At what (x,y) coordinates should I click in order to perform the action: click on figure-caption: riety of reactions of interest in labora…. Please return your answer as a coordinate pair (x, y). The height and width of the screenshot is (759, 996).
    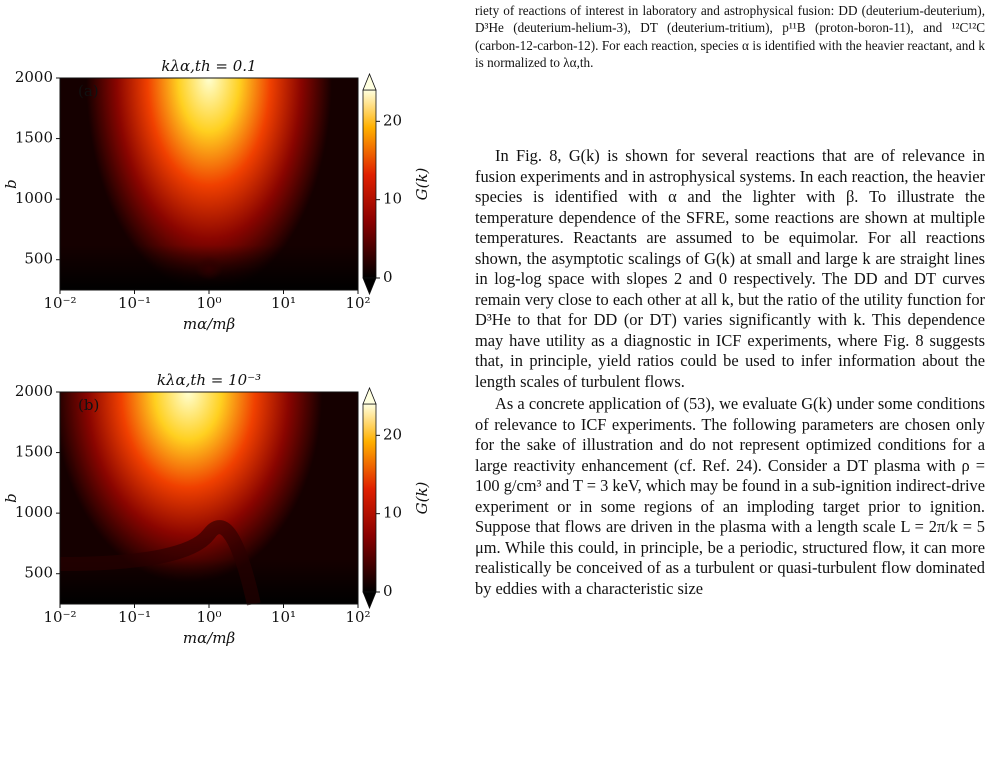
    Looking at the image, I should click on (730, 36).